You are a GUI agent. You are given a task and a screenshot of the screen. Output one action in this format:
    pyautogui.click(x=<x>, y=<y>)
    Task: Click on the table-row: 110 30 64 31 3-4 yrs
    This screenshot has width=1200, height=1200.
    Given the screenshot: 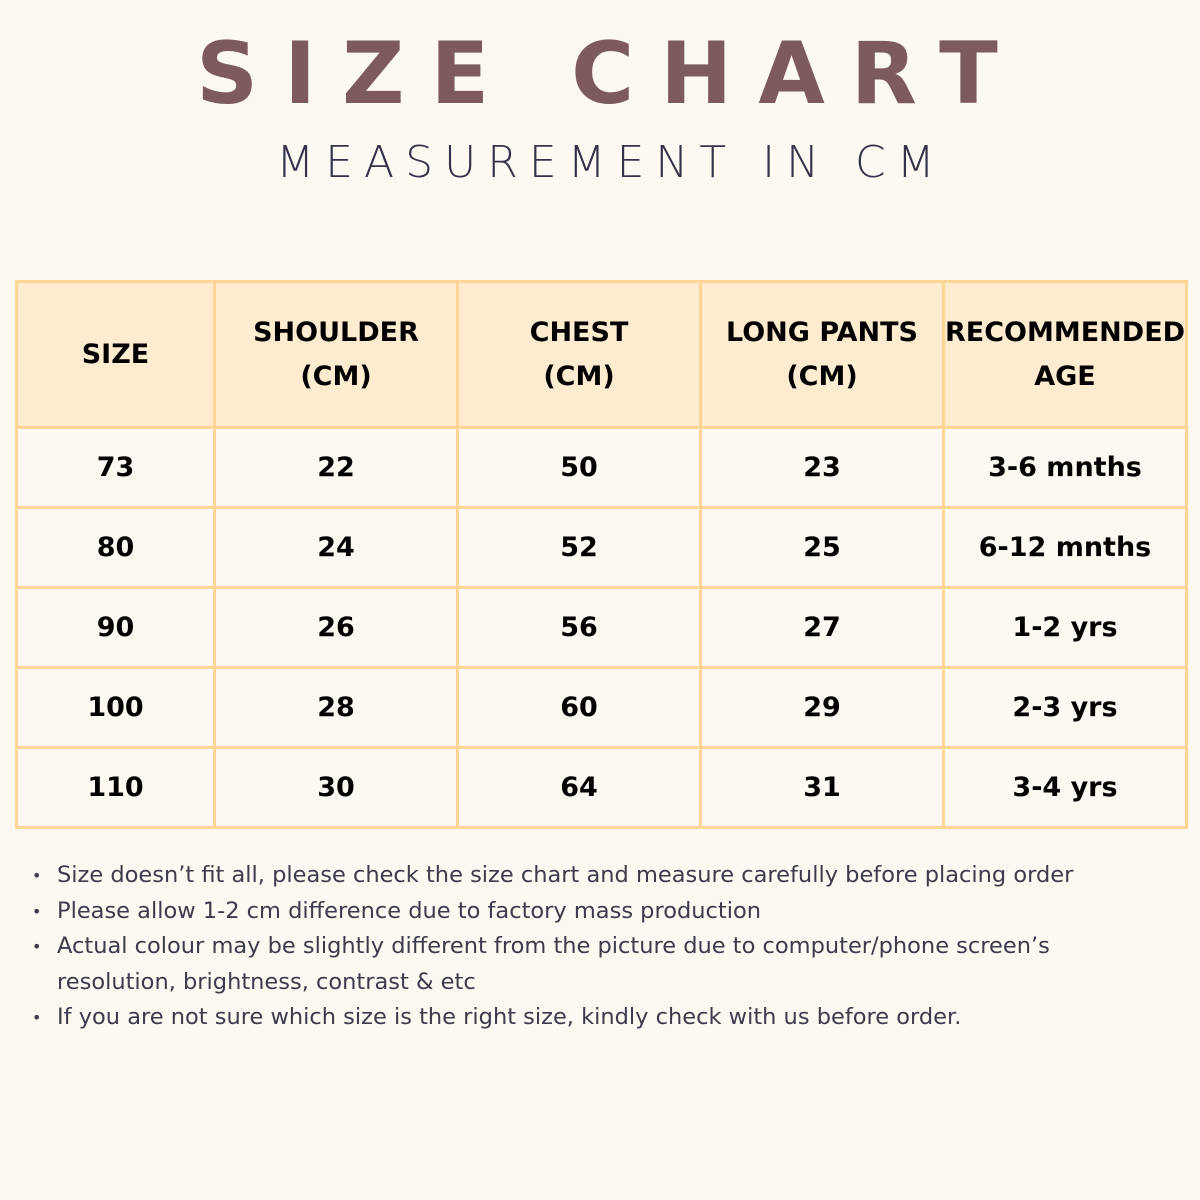 What is the action you would take?
    pyautogui.click(x=601, y=787)
    